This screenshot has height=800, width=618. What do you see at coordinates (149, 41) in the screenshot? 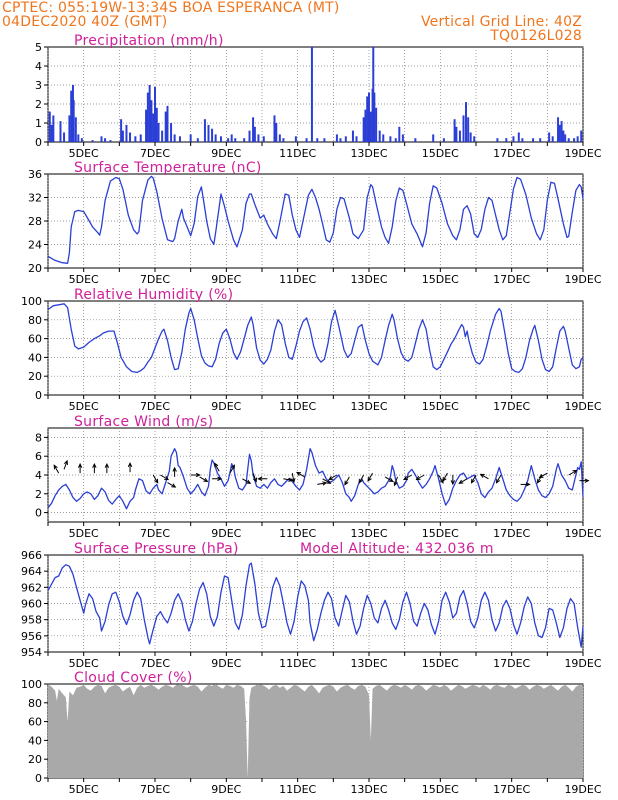
I see `precipitation-title: Precipitation (mm/h)` at bounding box center [149, 41].